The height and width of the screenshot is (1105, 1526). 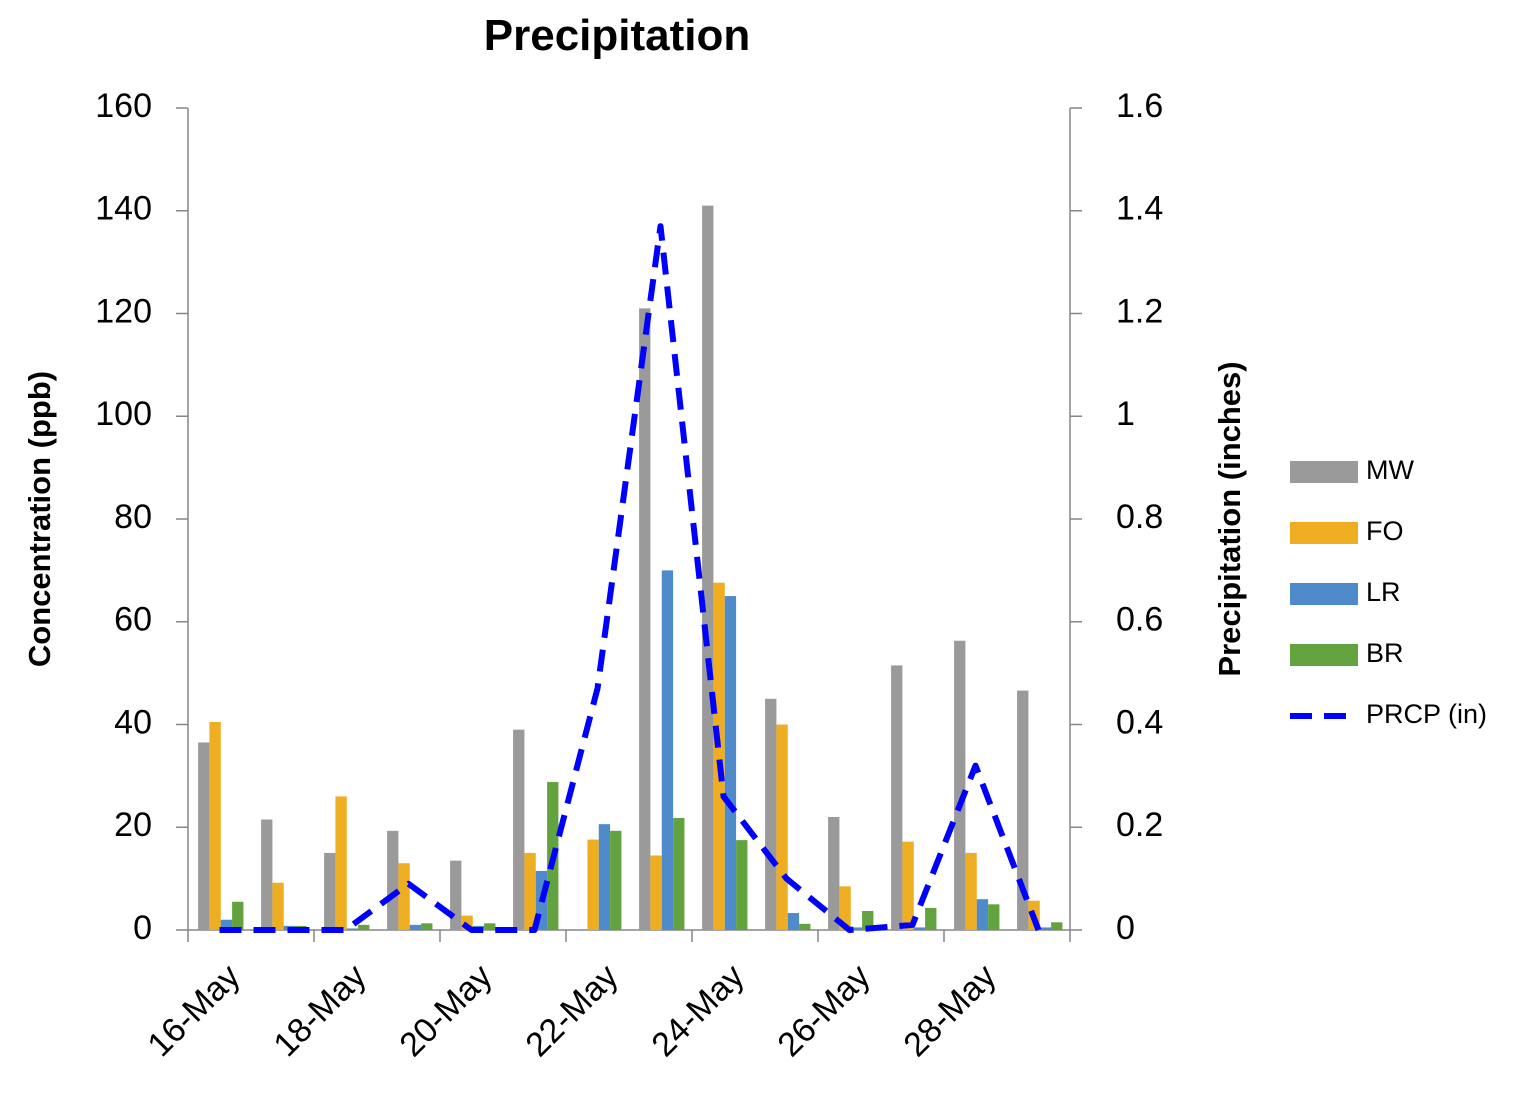 I want to click on y2-axis-title: Precipitation (inches), so click(x=1229, y=518).